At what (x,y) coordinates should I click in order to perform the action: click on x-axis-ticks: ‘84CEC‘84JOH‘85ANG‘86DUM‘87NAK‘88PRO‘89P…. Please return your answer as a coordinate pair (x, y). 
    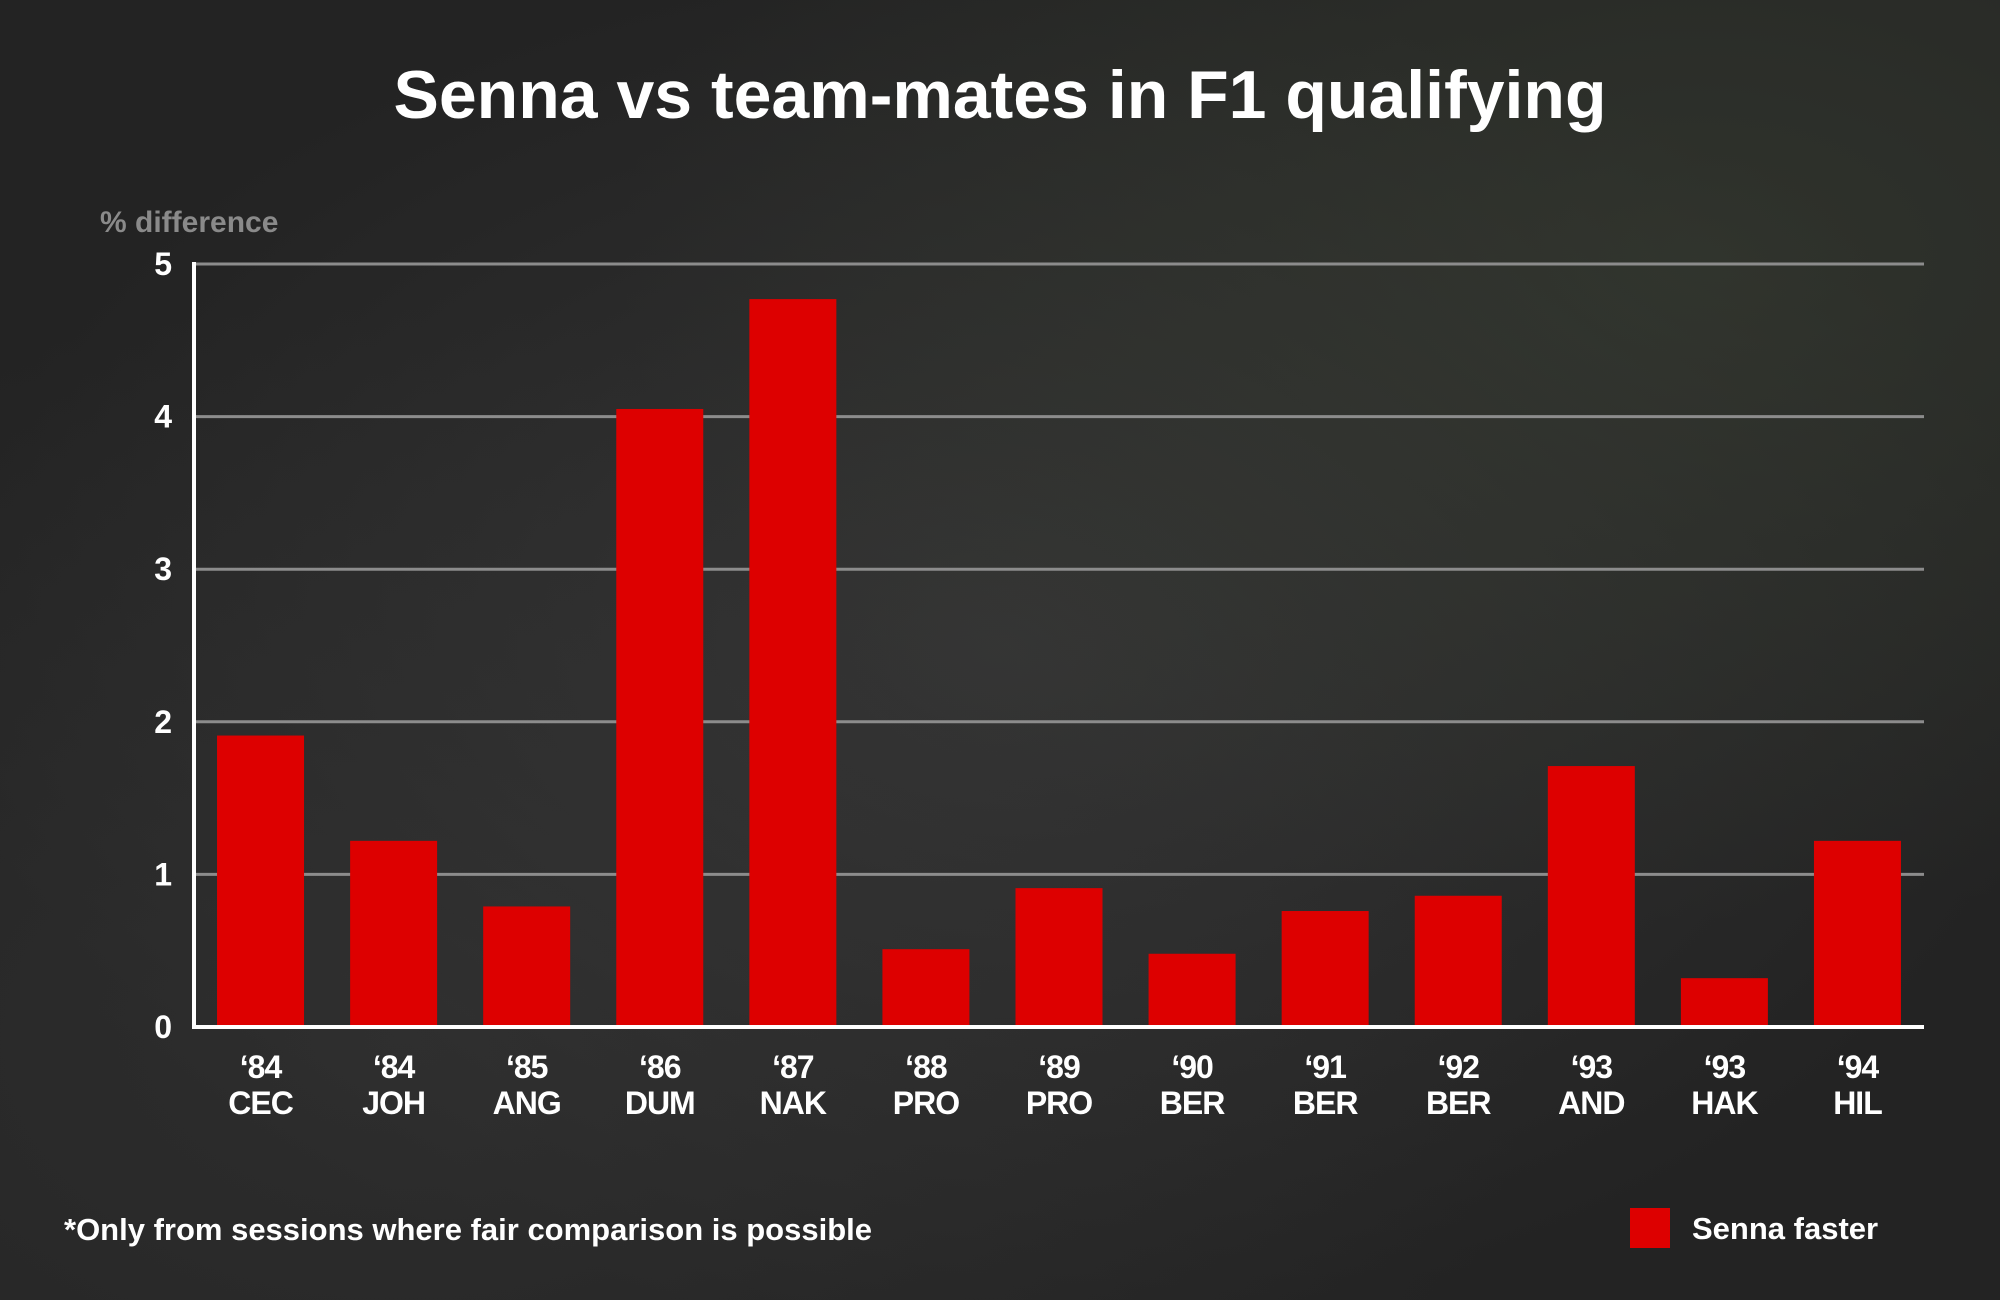
    Looking at the image, I should click on (1055, 1085).